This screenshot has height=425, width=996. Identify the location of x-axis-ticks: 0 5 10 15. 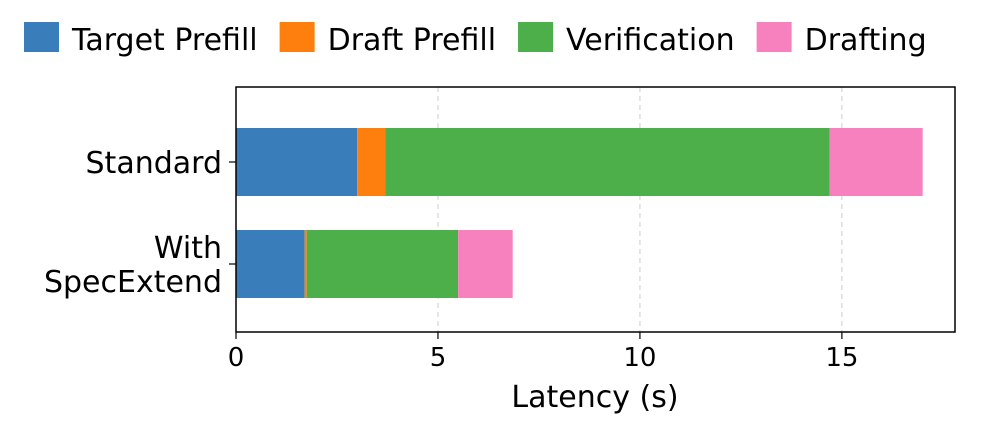
(543, 352).